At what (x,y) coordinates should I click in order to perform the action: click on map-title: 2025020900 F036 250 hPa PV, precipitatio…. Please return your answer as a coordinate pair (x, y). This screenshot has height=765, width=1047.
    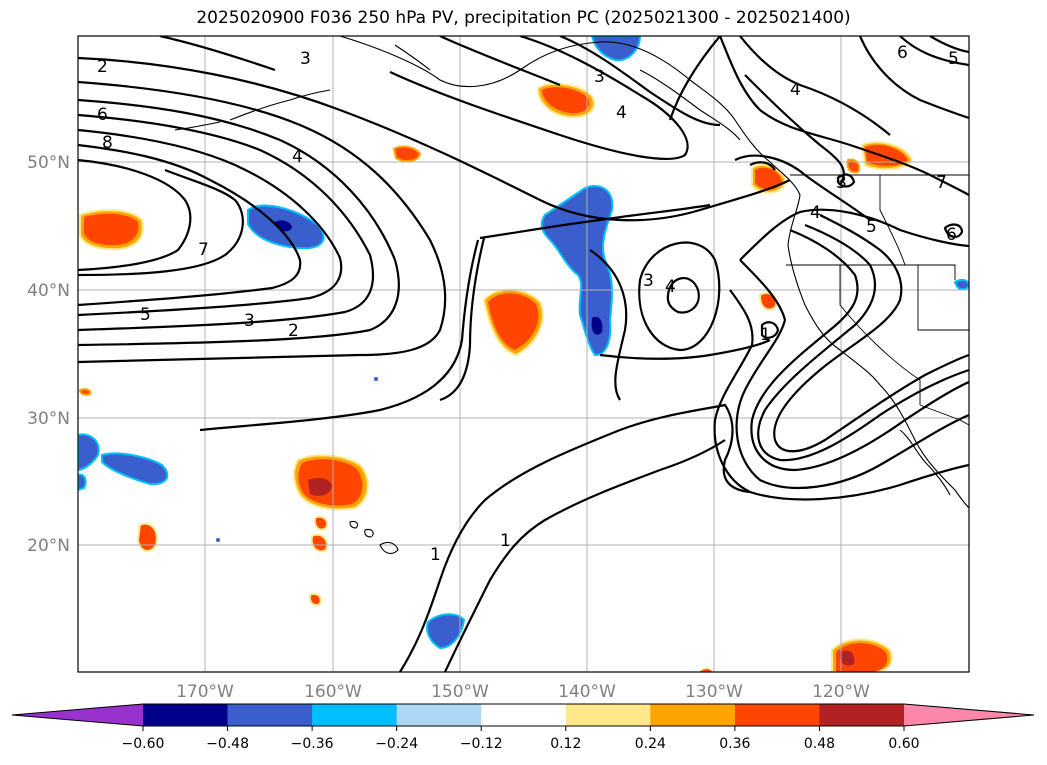
    Looking at the image, I should click on (523, 18).